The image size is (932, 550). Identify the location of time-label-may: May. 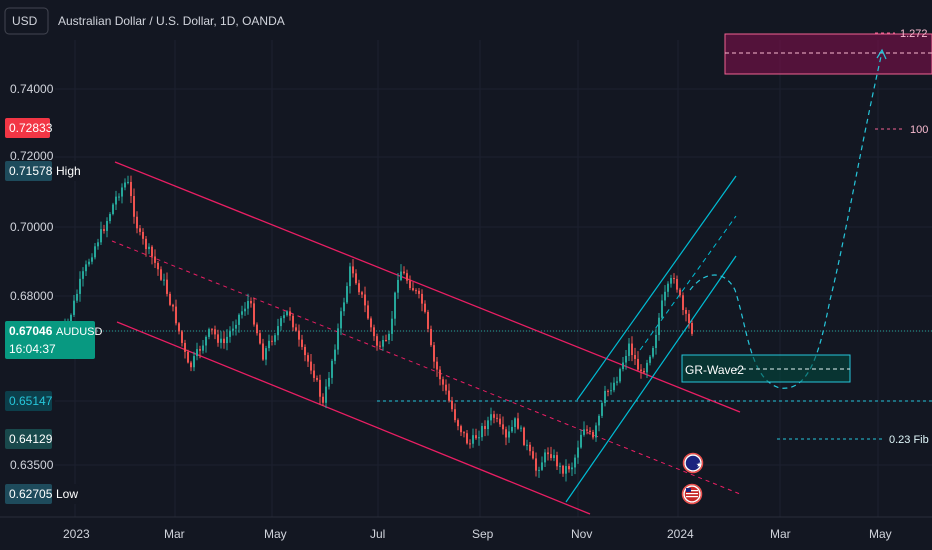
(275, 534).